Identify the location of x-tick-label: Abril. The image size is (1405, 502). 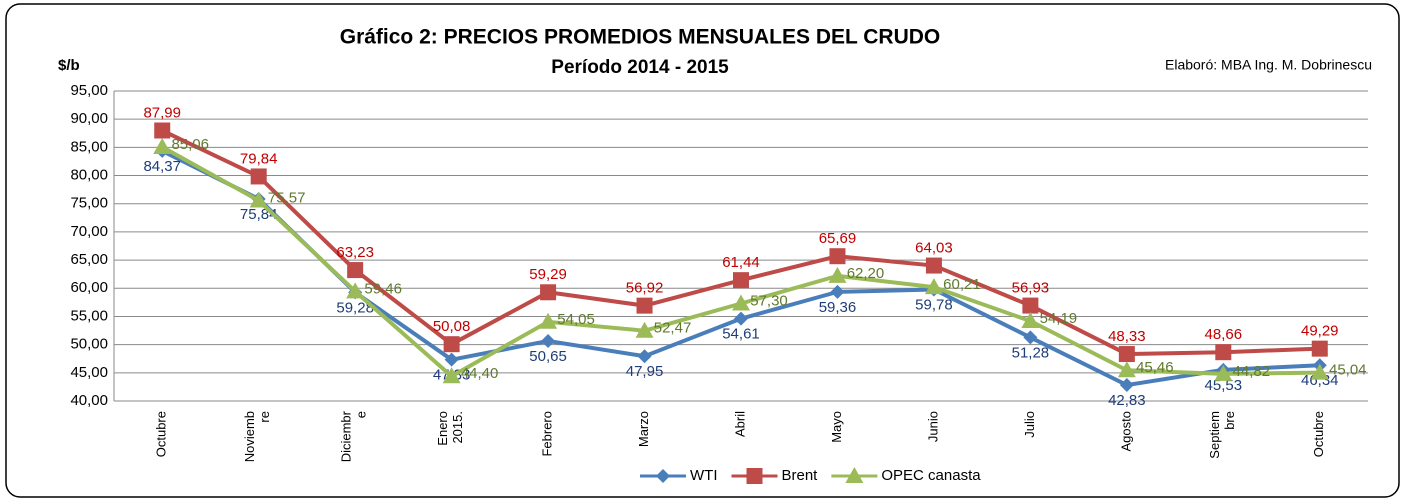
(739, 424).